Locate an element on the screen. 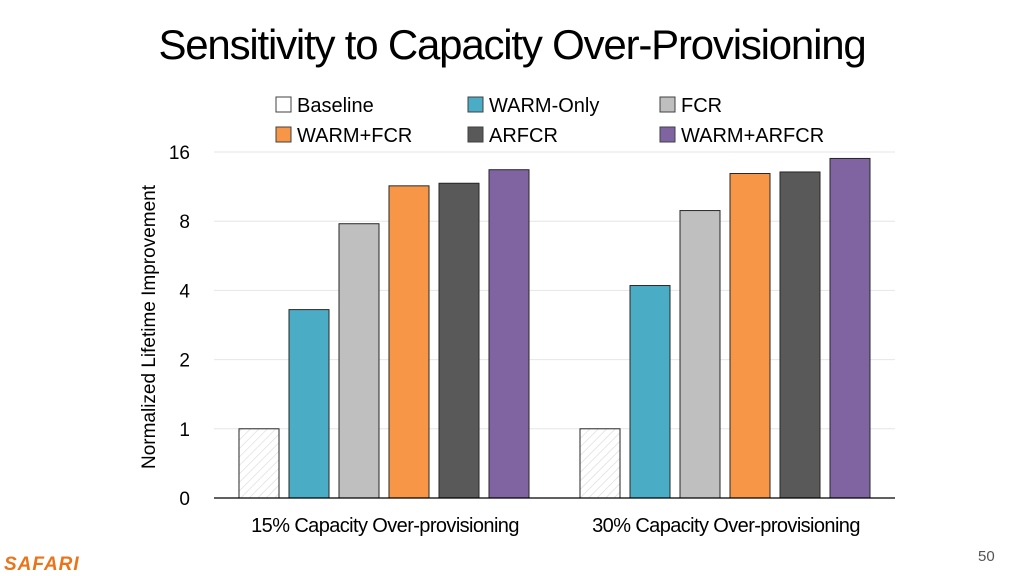 The image size is (1024, 576). legend-label-warm-only: WARM-Only is located at coordinates (544, 106).